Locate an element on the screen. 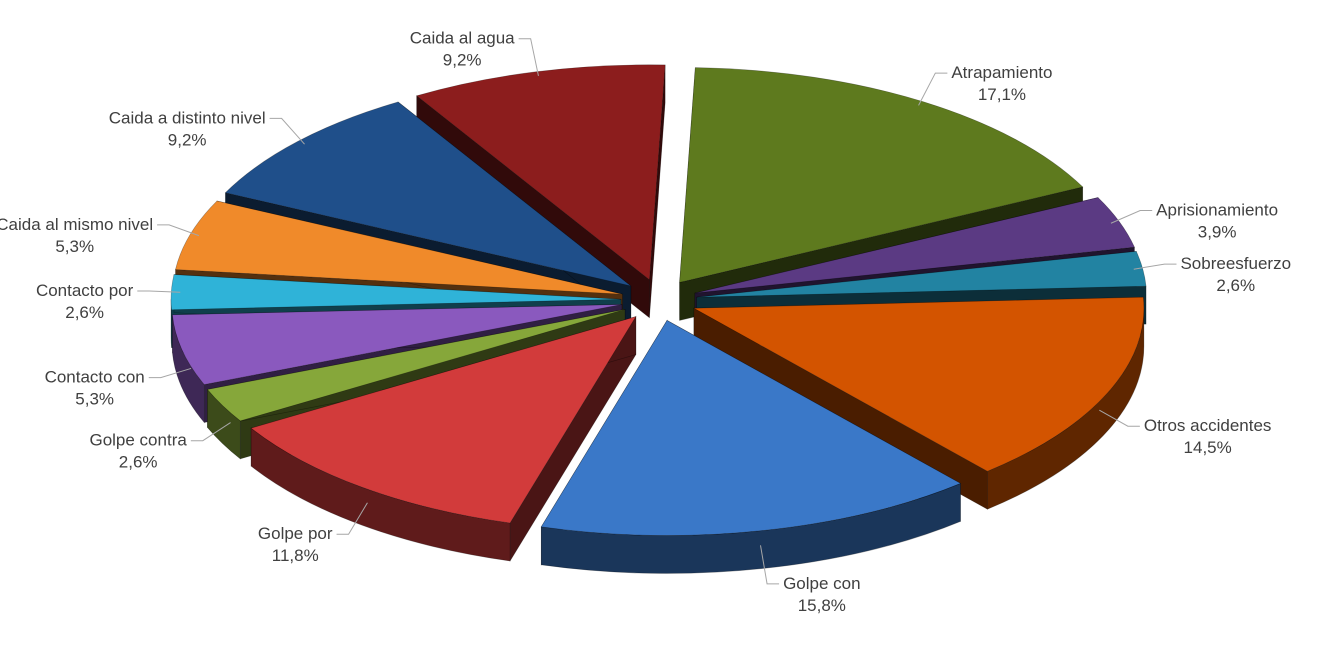 The height and width of the screenshot is (648, 1318). slice-name: Caida al mismo nivel is located at coordinates (76, 224).